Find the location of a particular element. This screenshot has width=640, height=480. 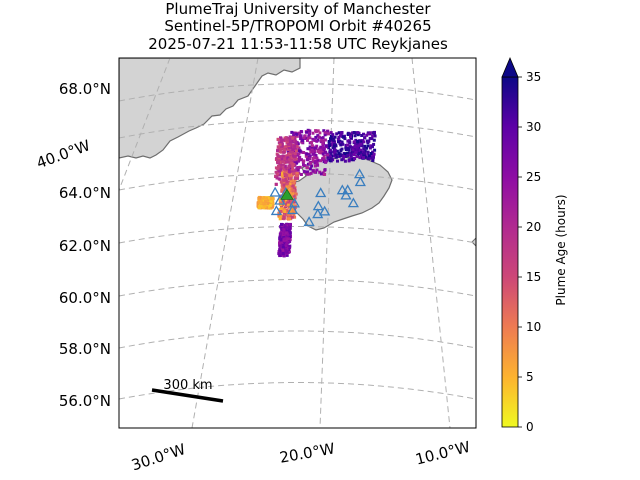

colorbar-tick-label: 10 is located at coordinates (533, 327).